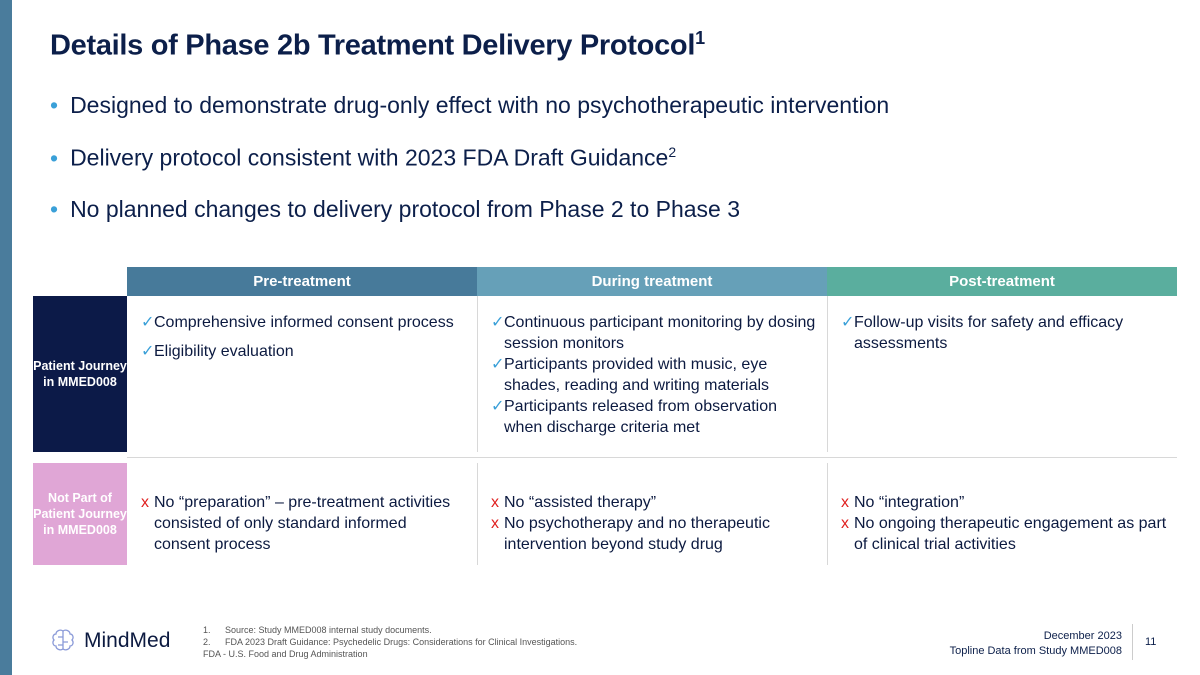  I want to click on list-item: ✓ Comprehensive informed consent process, so click(297, 322).